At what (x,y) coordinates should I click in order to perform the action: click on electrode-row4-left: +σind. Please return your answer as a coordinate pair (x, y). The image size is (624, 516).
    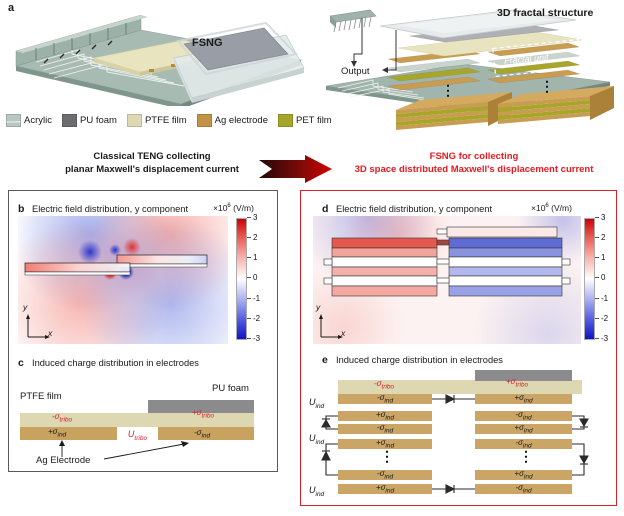
    Looking at the image, I should click on (385, 444).